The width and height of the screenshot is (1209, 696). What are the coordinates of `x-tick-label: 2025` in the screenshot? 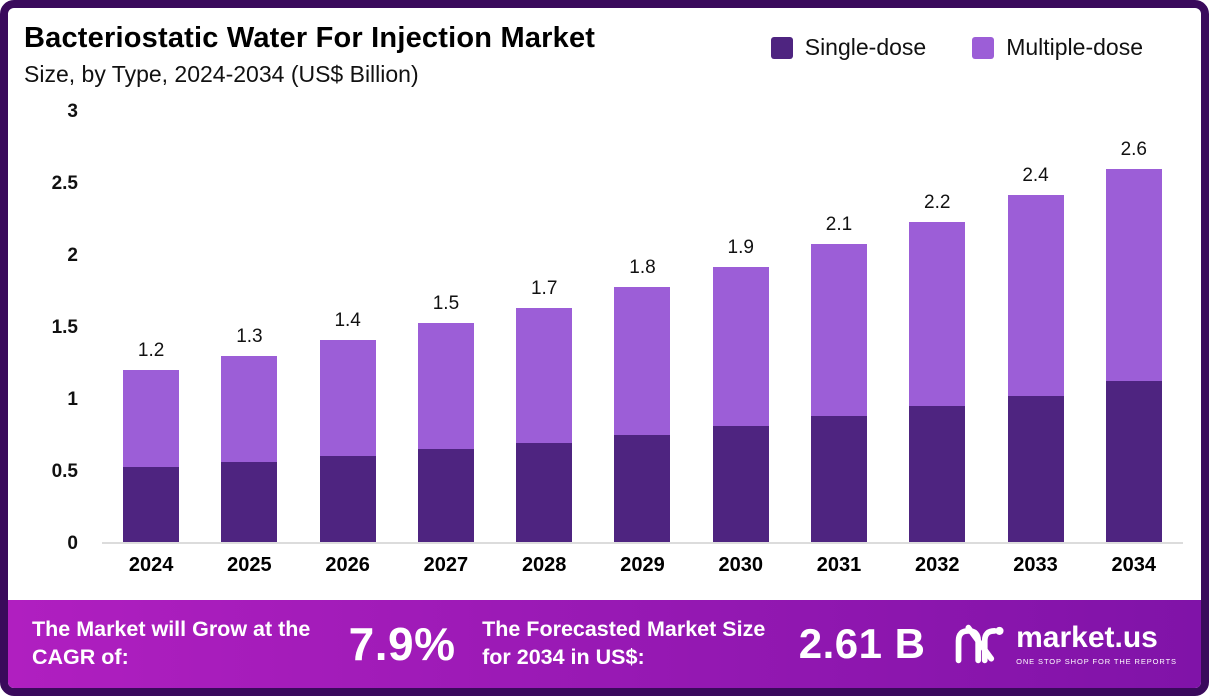 It's located at (249, 565).